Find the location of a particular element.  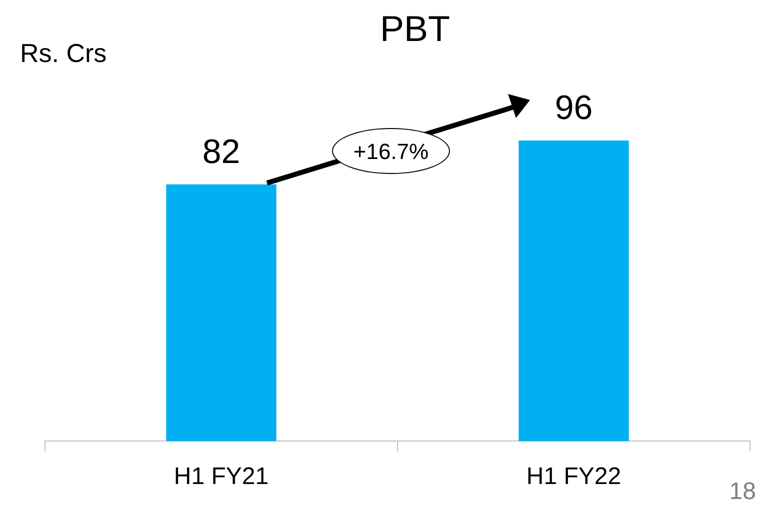

data-label: 82 is located at coordinates (221, 151).